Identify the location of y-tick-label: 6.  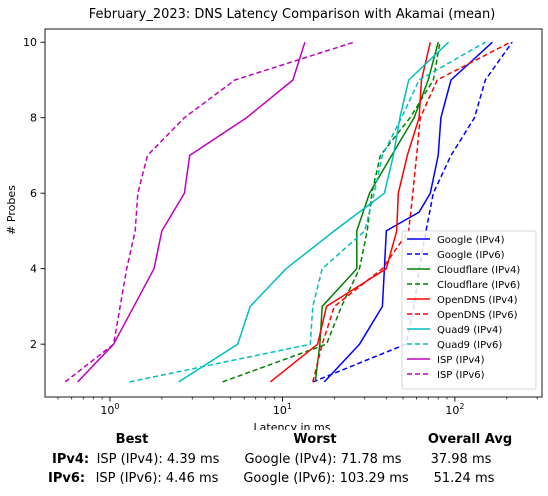
(33, 193).